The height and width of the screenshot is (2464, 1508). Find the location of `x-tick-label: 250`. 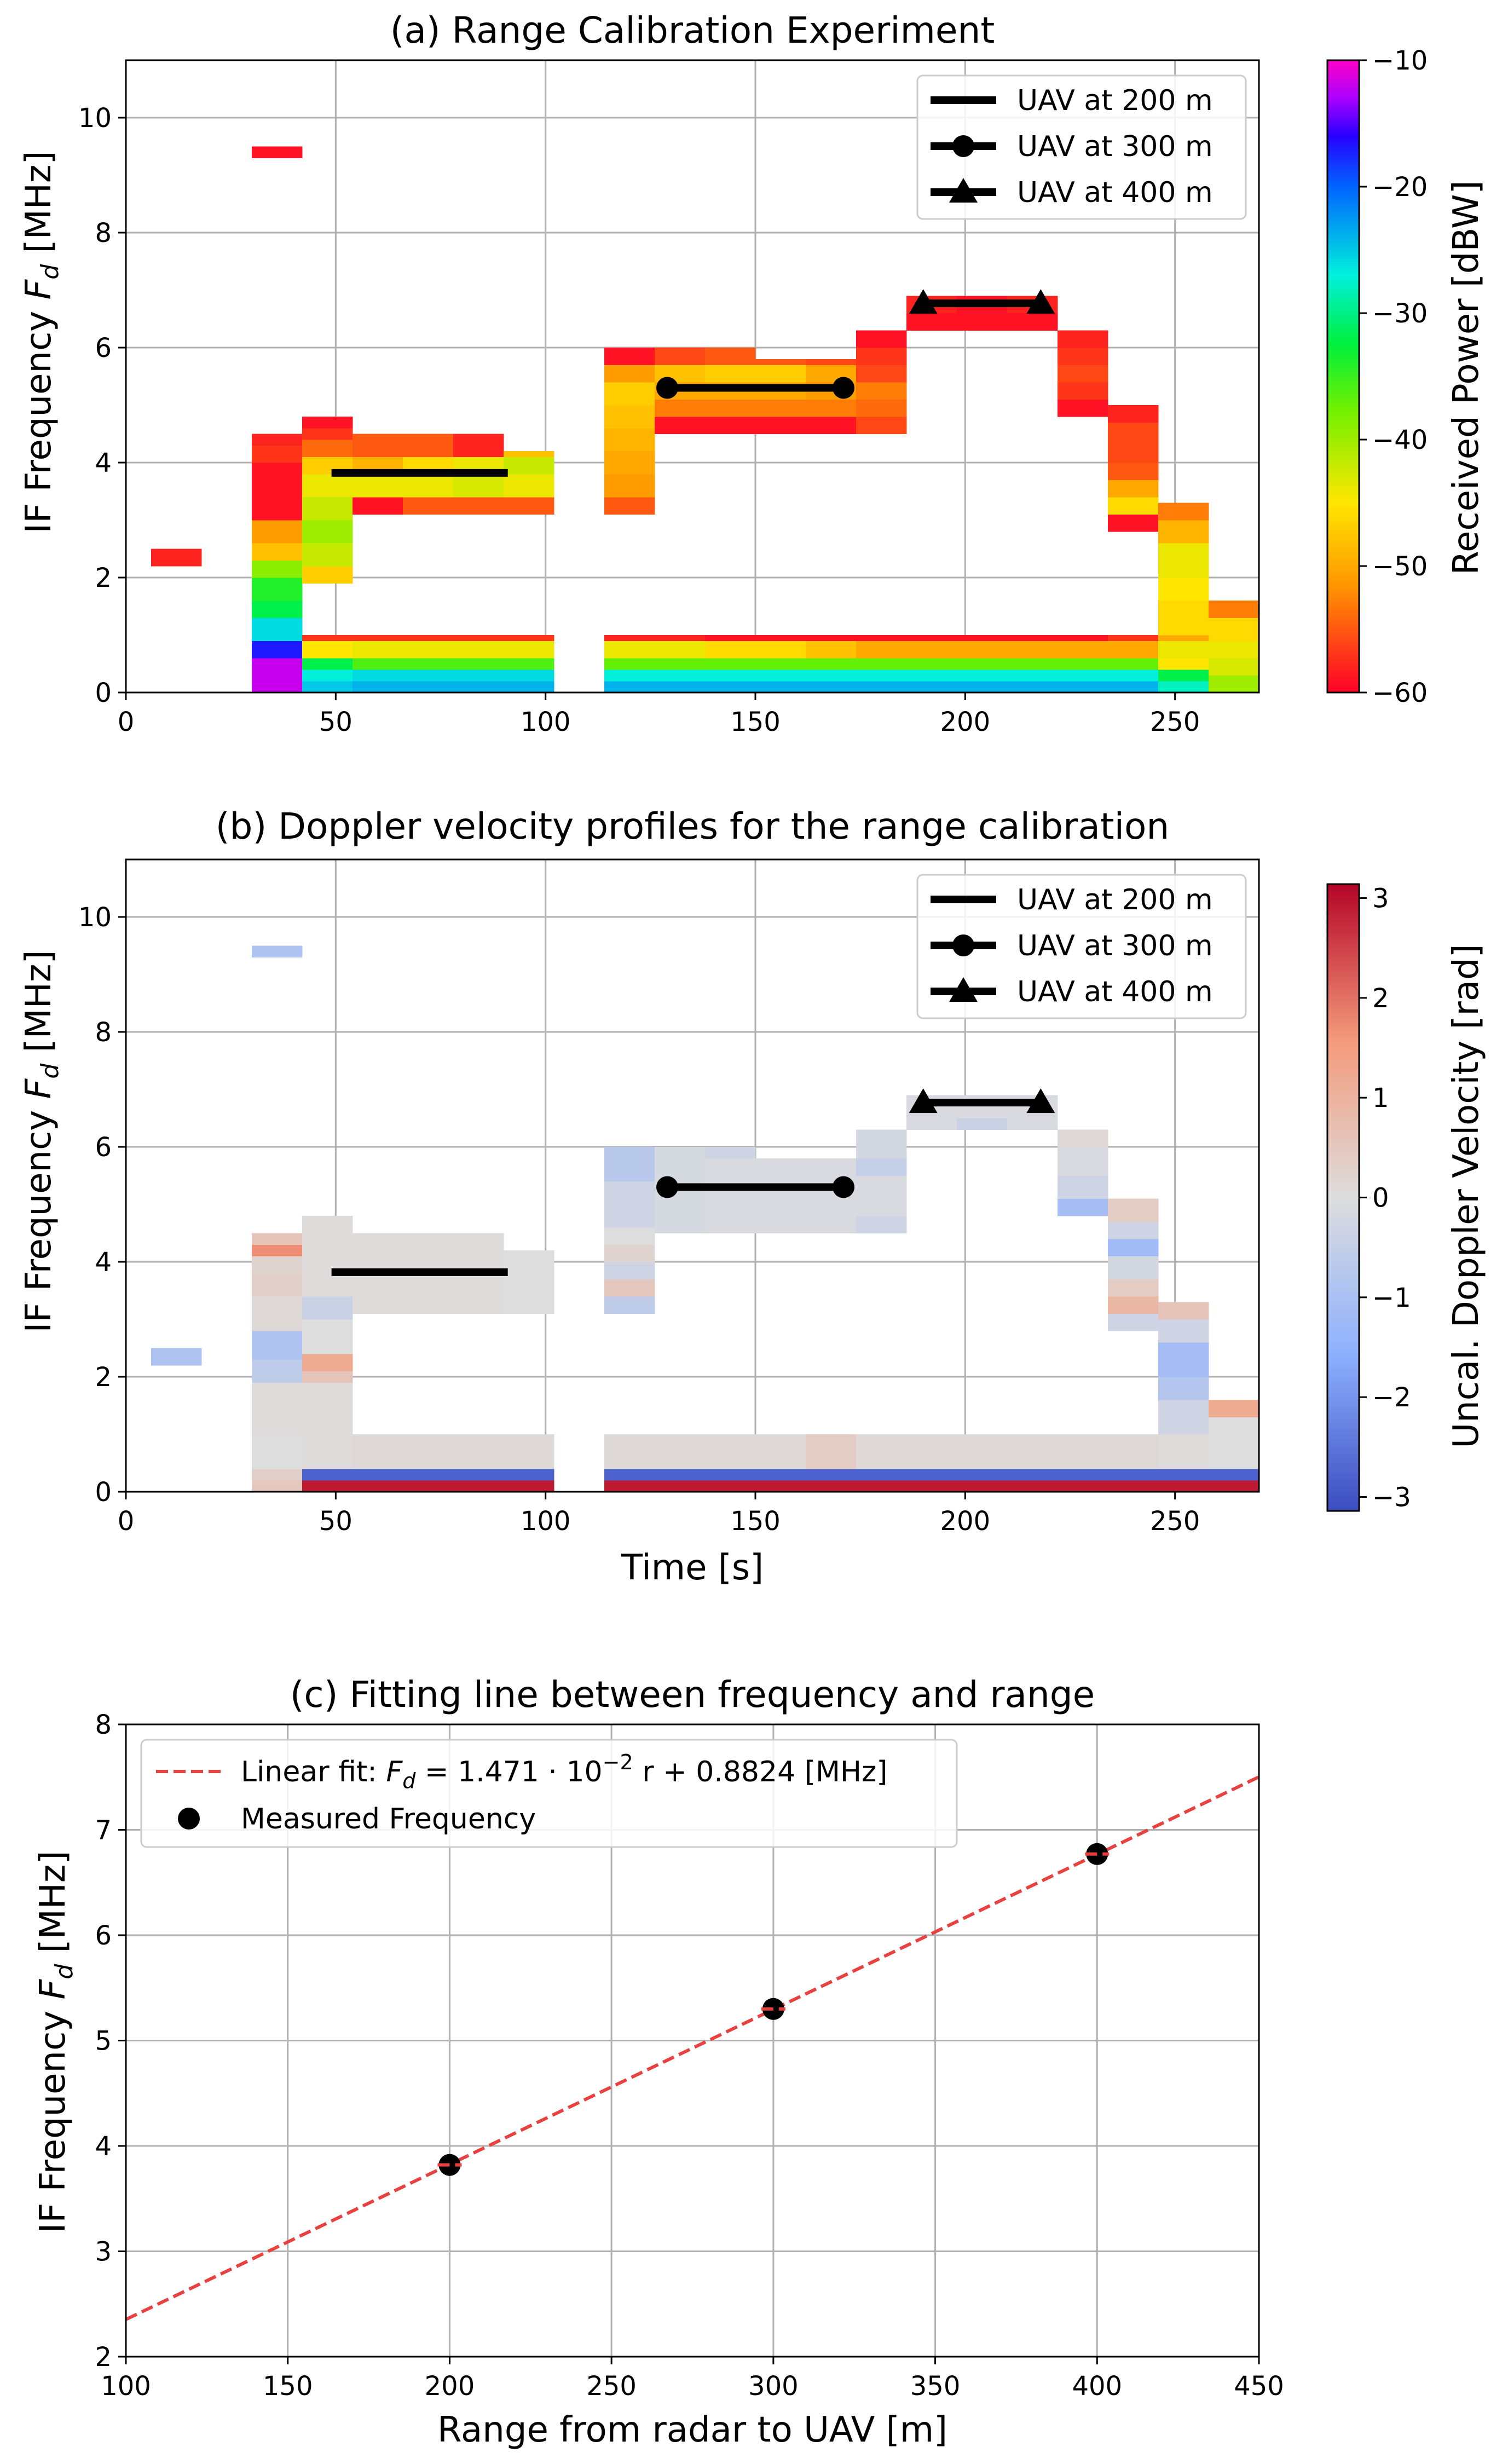

x-tick-label: 250 is located at coordinates (611, 2386).